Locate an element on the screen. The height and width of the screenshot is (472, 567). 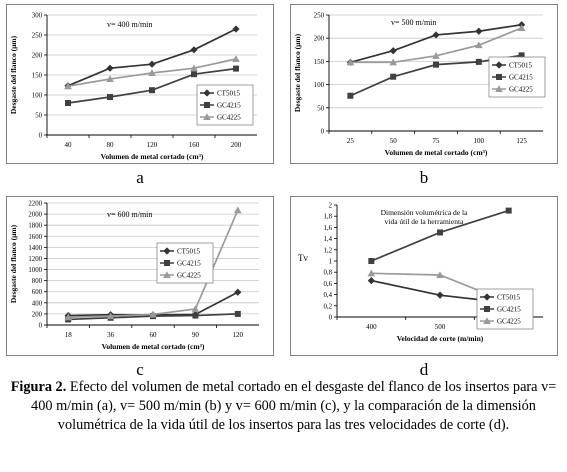
y-tick-label: 0,6 is located at coordinates (328, 284).